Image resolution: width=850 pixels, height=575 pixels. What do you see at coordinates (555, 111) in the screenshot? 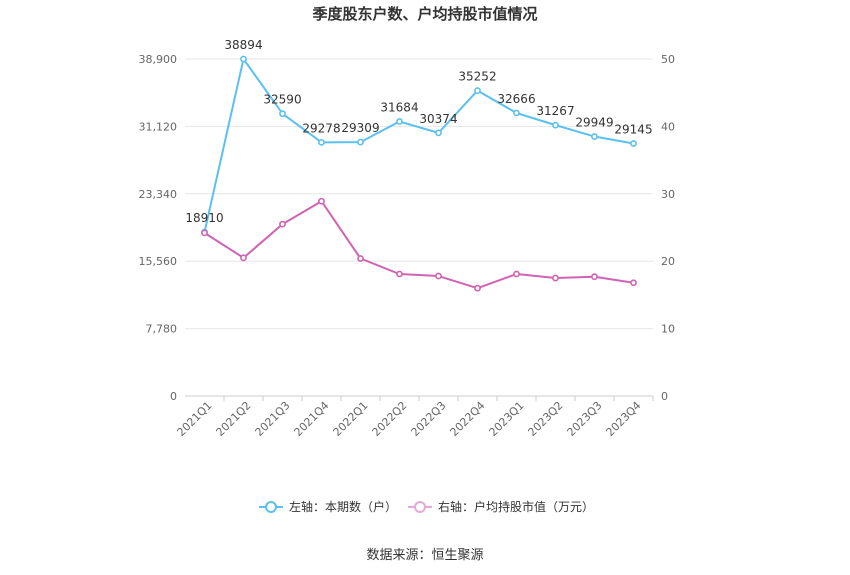
I see `data-label: 31267` at bounding box center [555, 111].